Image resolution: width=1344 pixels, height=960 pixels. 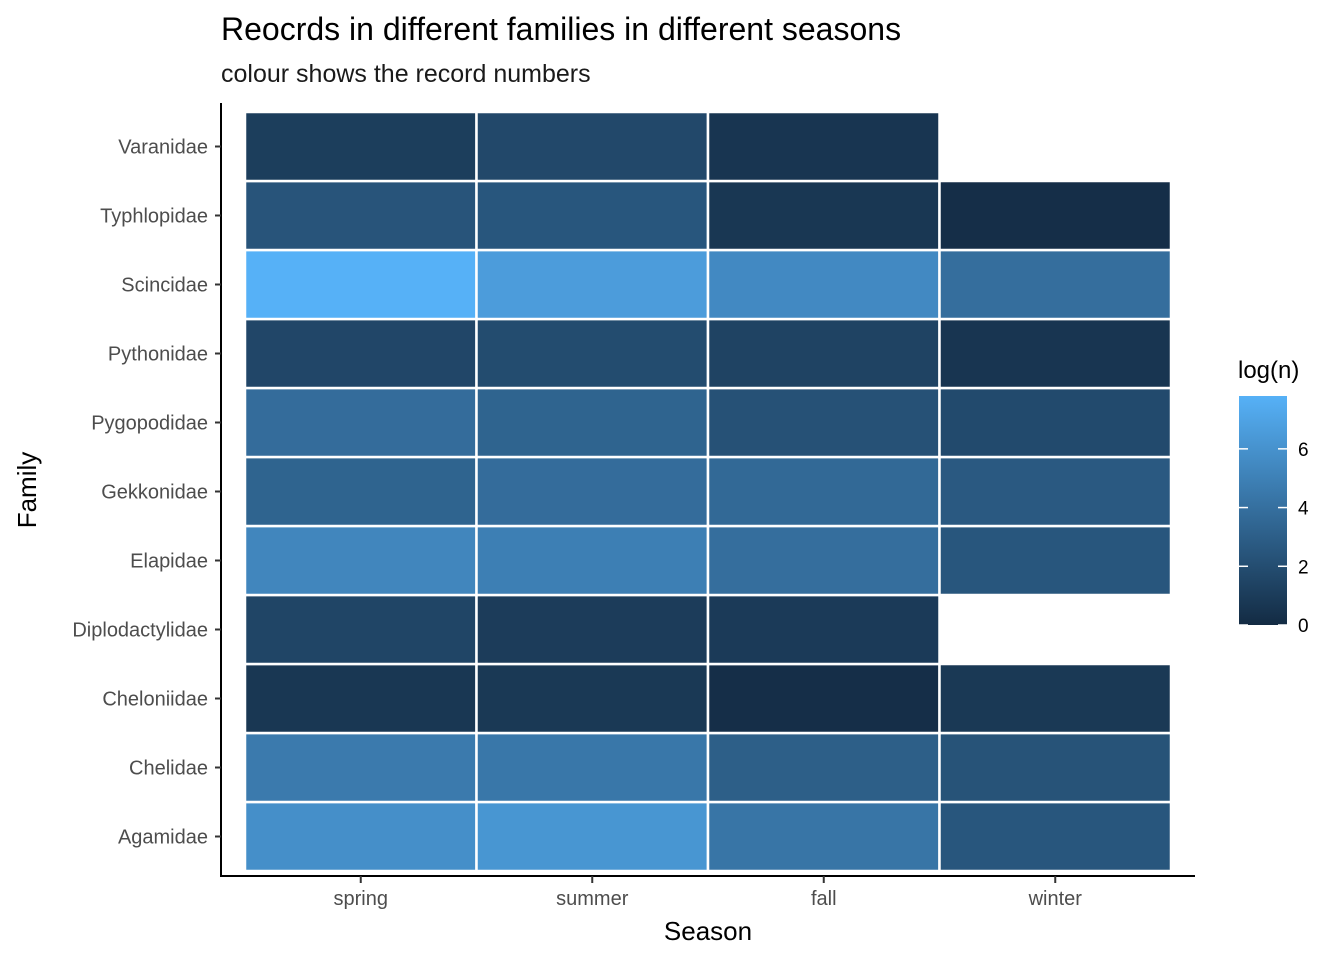 I want to click on legend-ticks: 0 2 4 6, so click(x=1274, y=538).